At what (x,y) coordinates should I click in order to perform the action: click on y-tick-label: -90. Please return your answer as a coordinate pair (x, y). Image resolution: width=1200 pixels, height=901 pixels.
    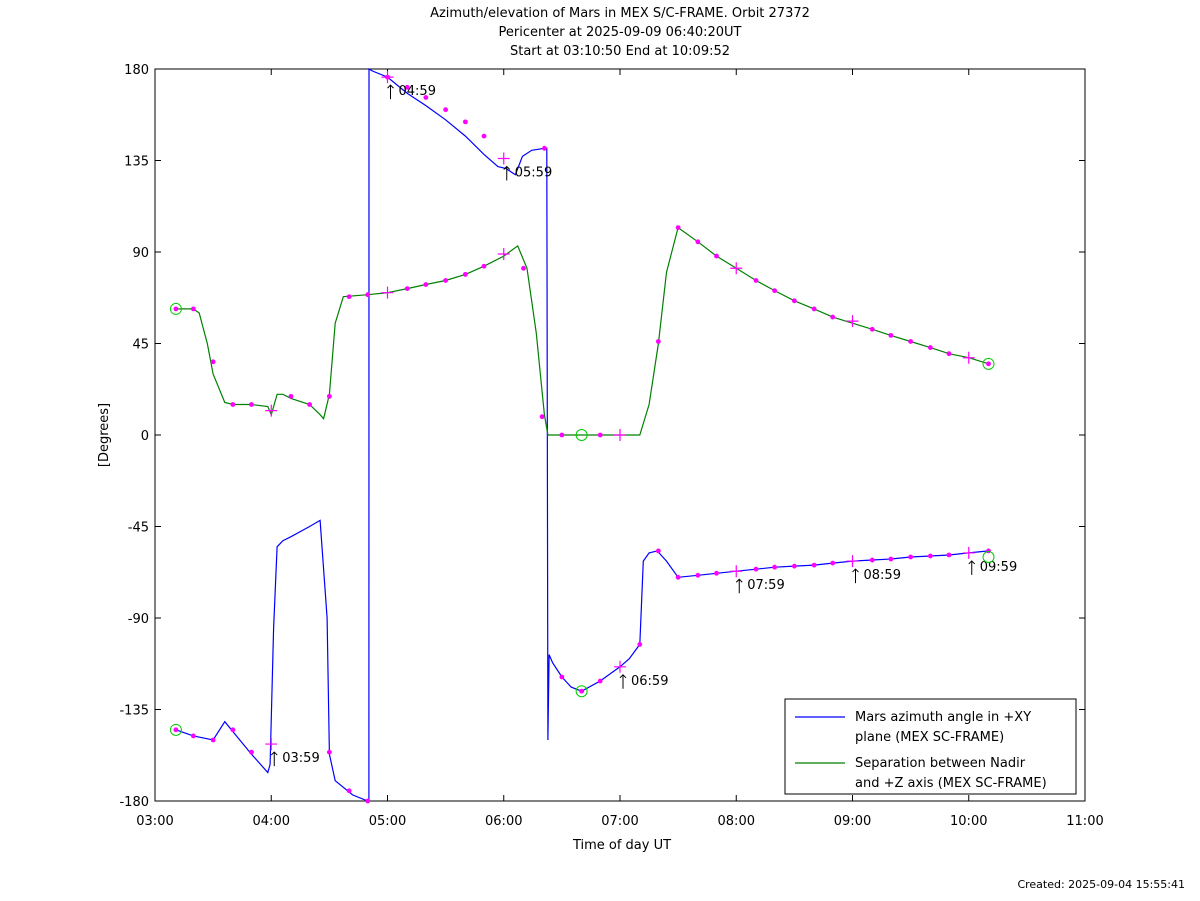
    Looking at the image, I should click on (138, 619).